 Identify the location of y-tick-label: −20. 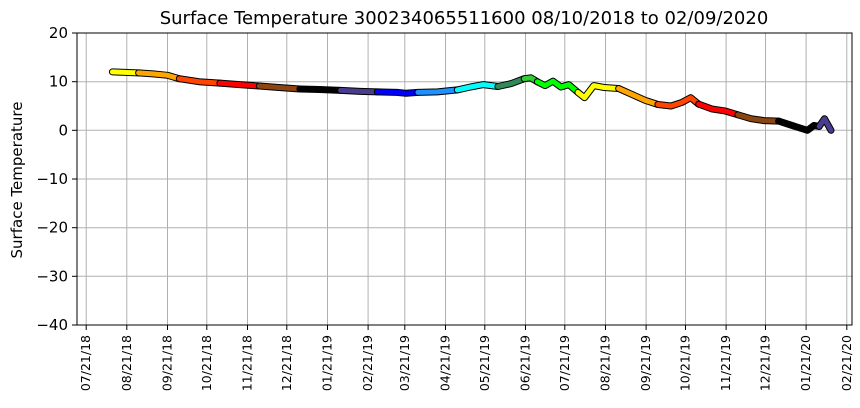
(52, 228).